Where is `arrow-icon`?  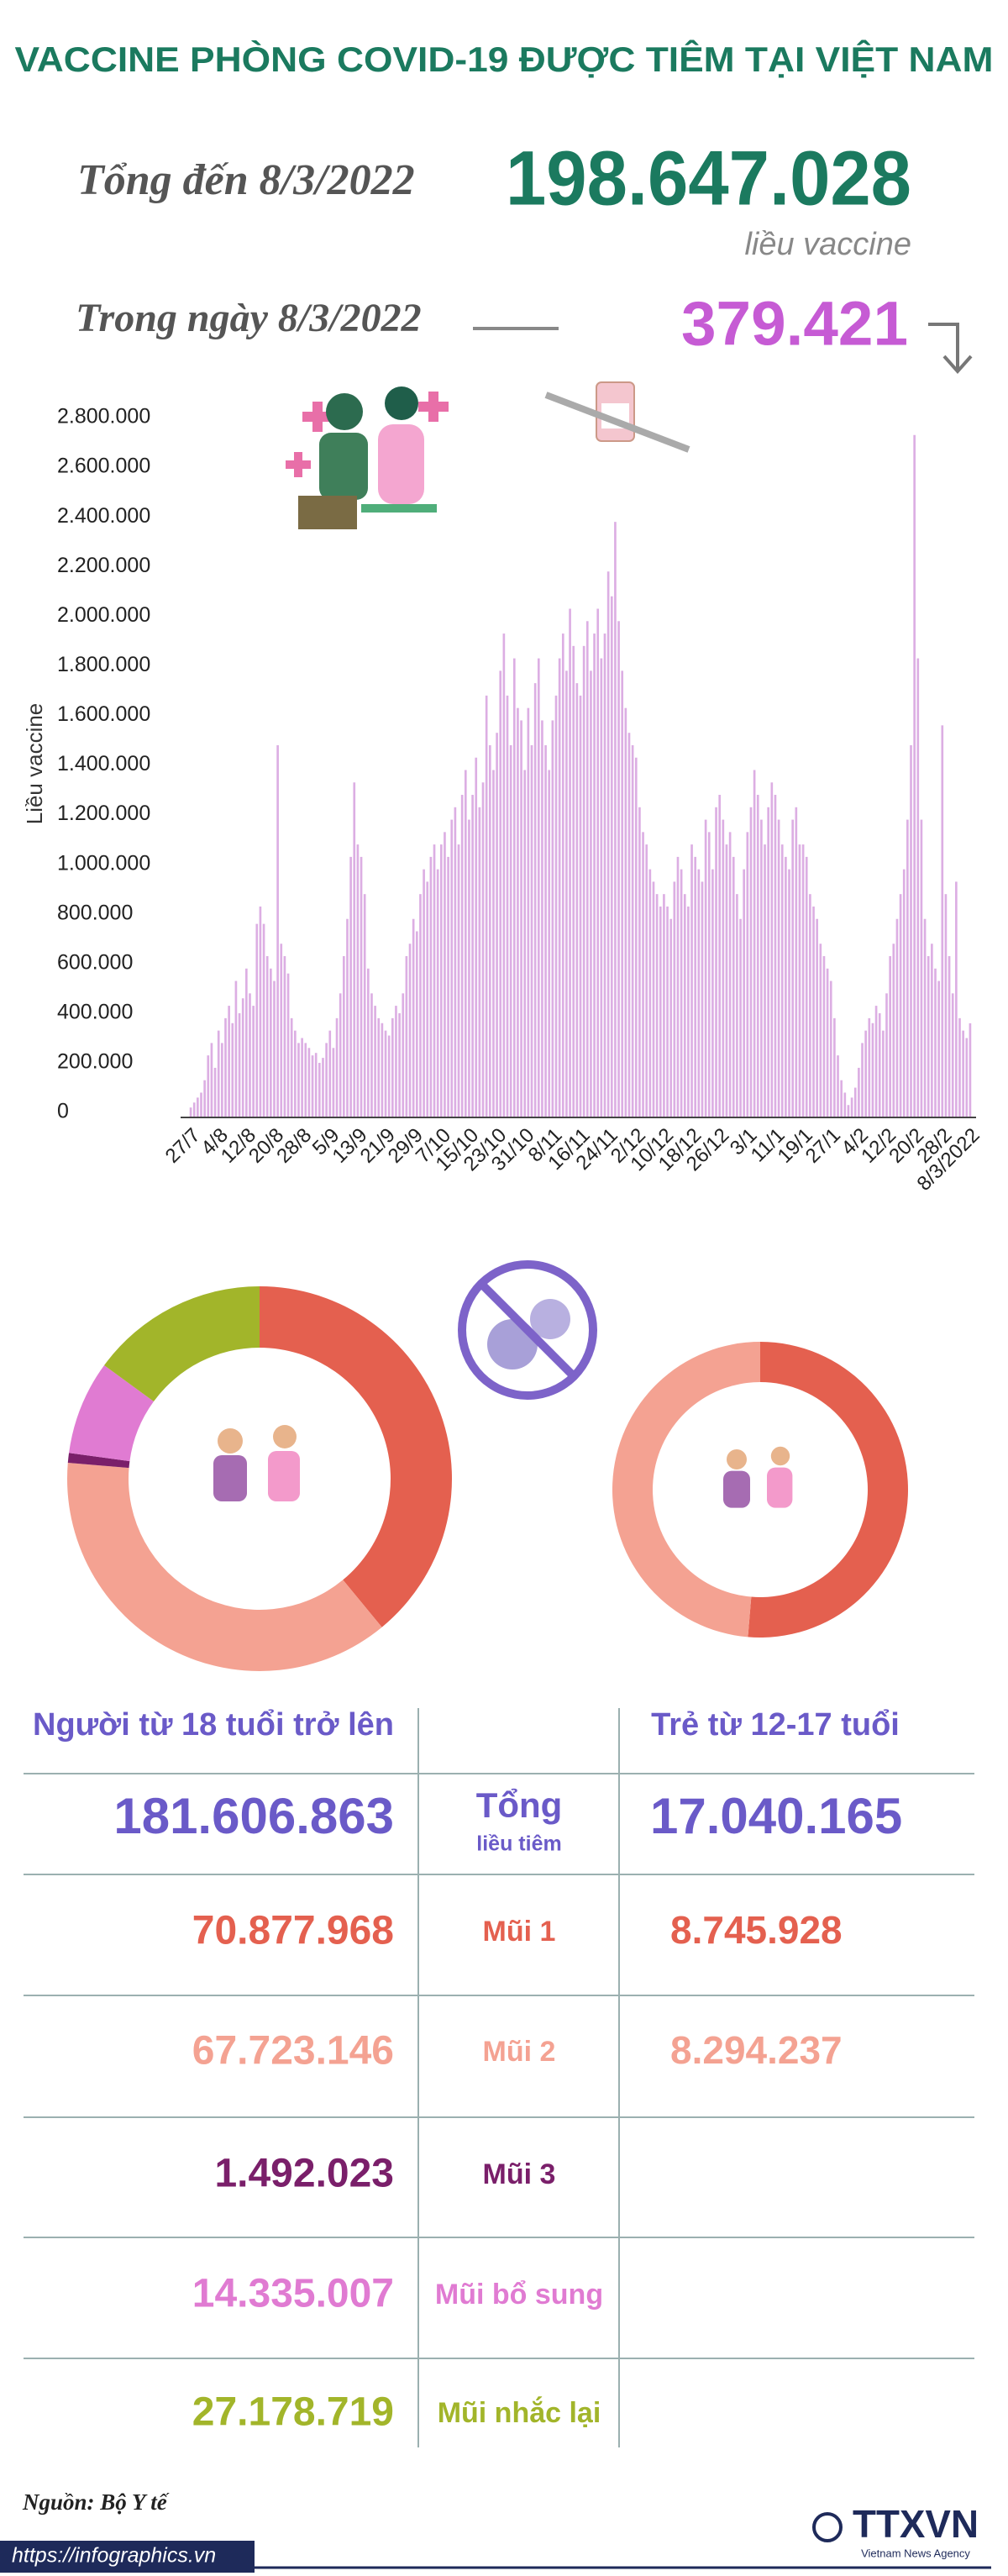
arrow-icon is located at coordinates (950, 349).